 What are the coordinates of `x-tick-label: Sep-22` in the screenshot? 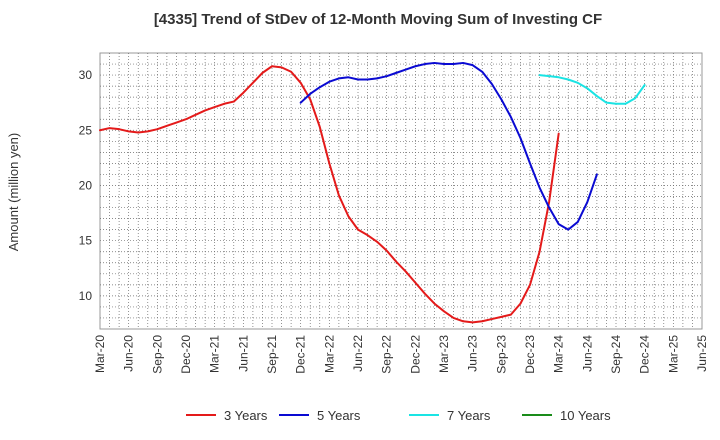 It's located at (387, 354).